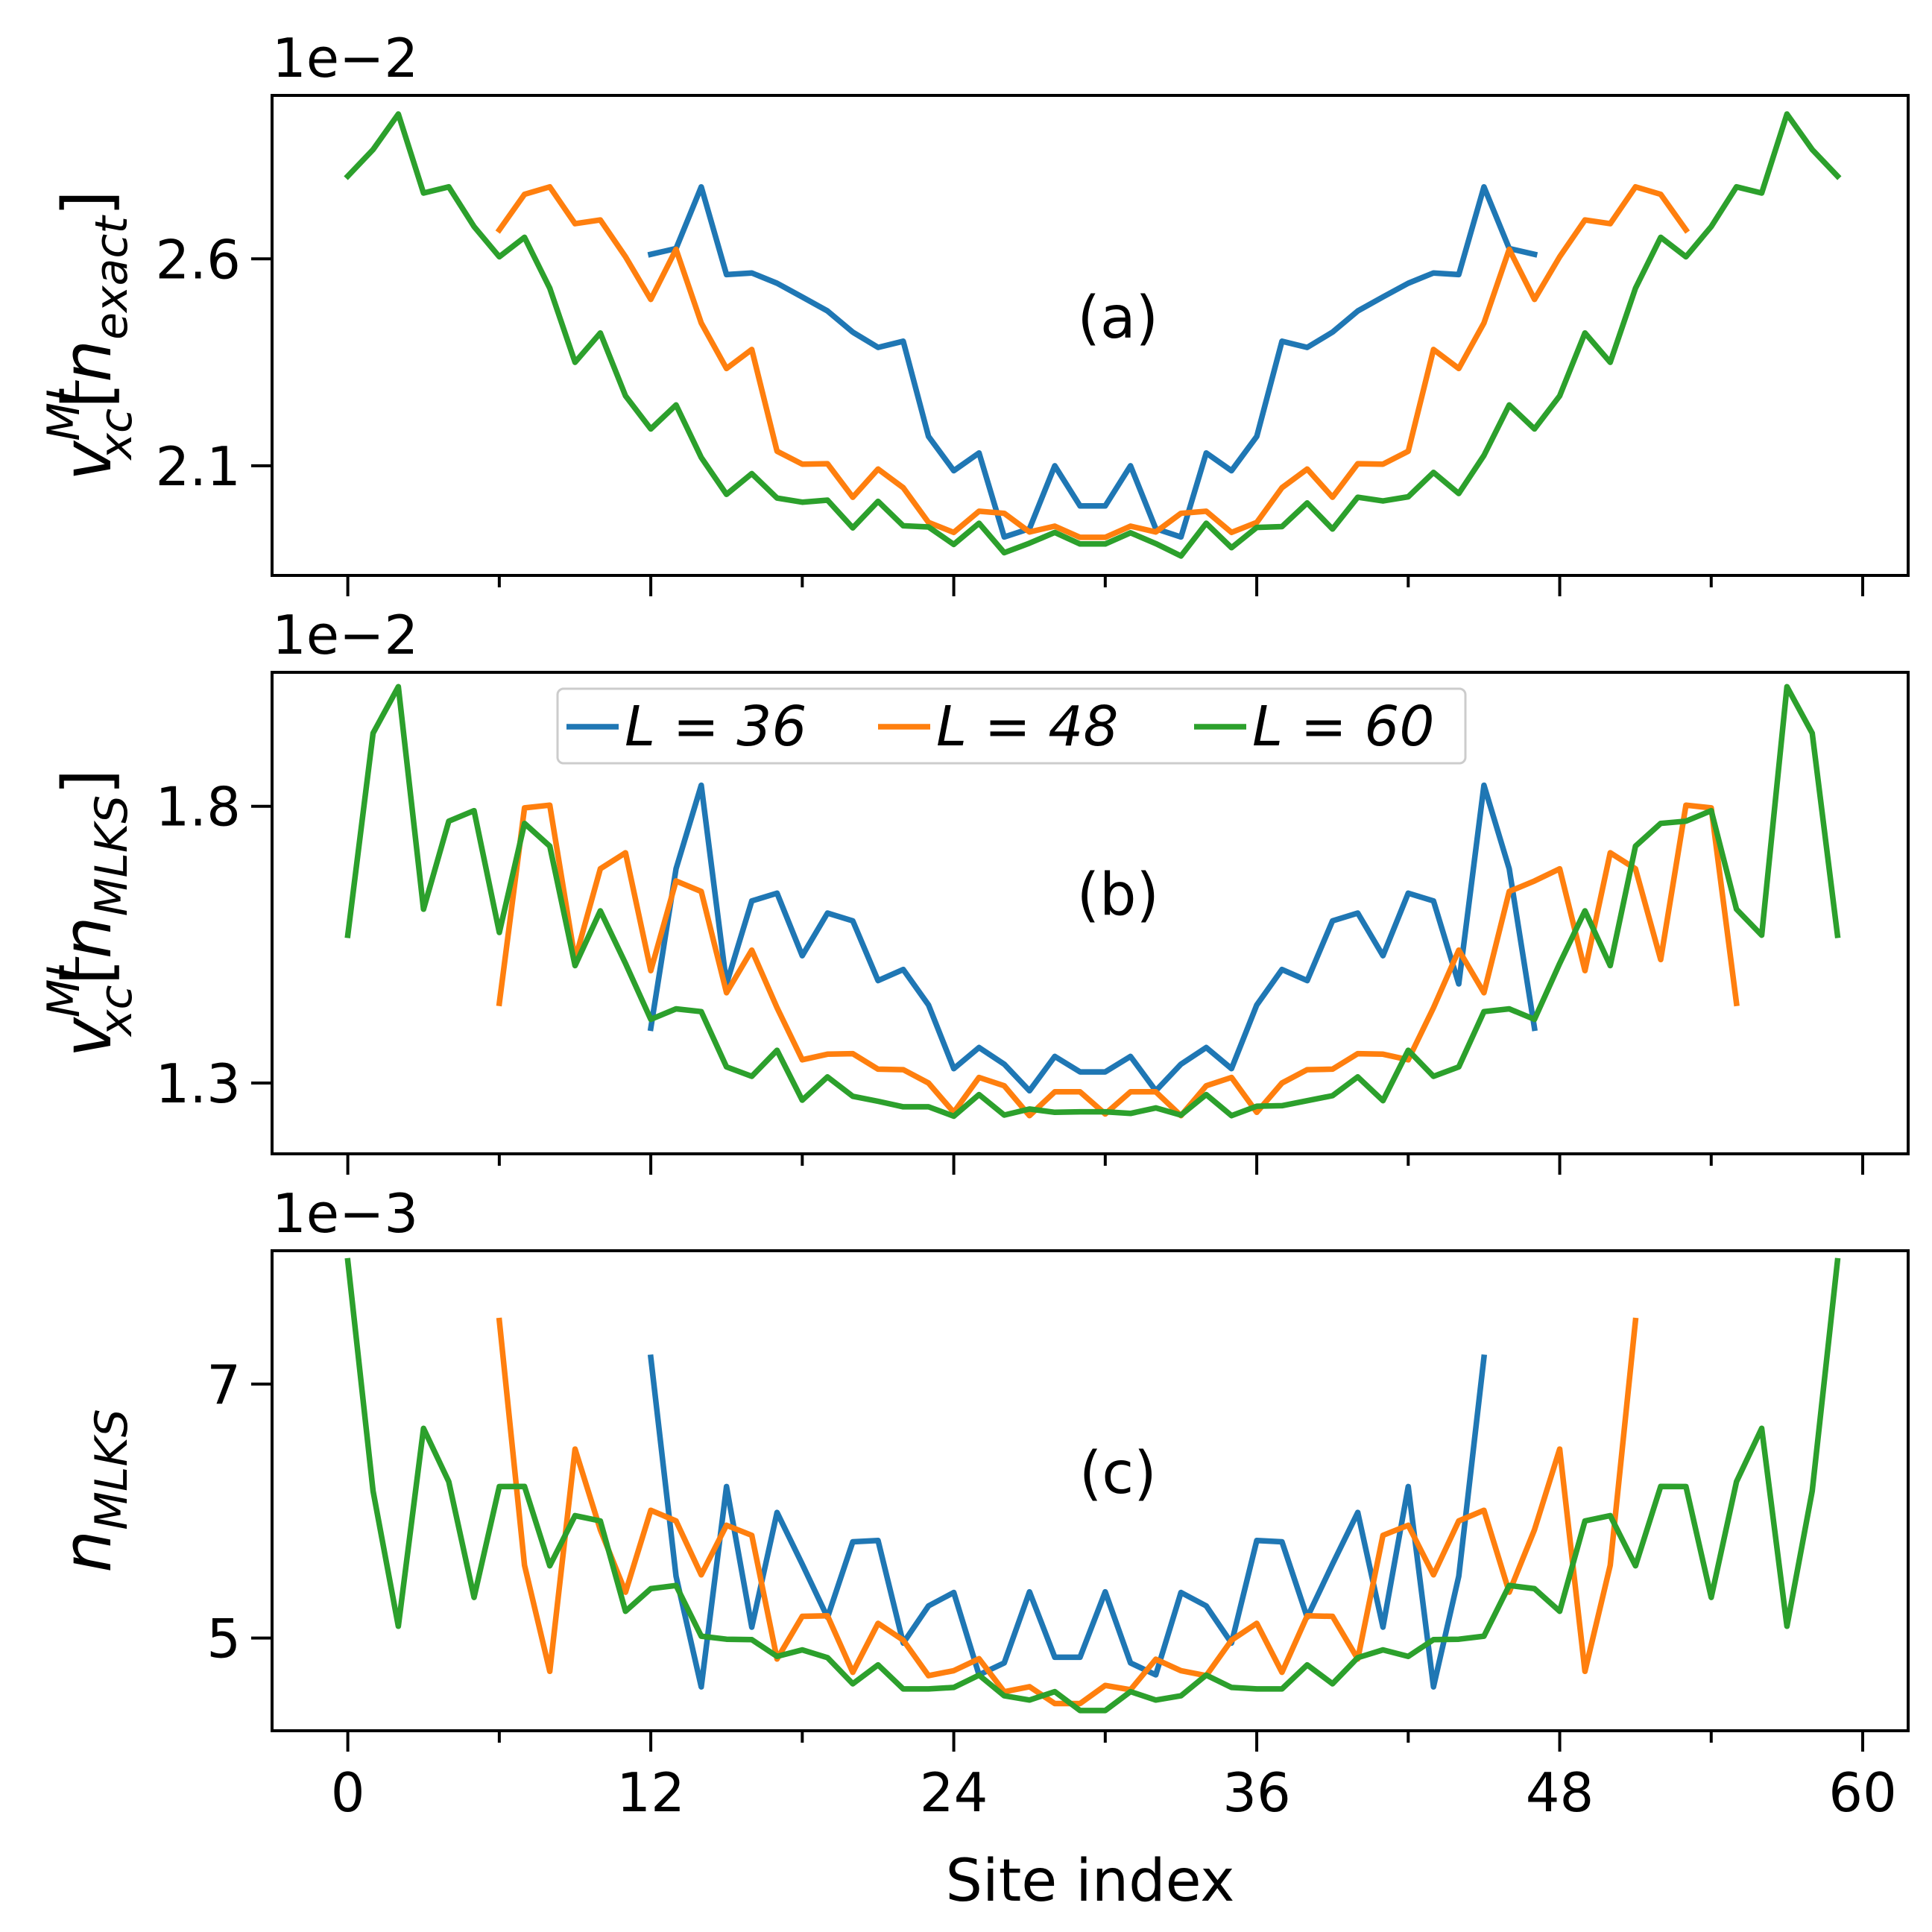 This screenshot has height=1932, width=1932. What do you see at coordinates (1117, 318) in the screenshot?
I see `panel-label: (a)` at bounding box center [1117, 318].